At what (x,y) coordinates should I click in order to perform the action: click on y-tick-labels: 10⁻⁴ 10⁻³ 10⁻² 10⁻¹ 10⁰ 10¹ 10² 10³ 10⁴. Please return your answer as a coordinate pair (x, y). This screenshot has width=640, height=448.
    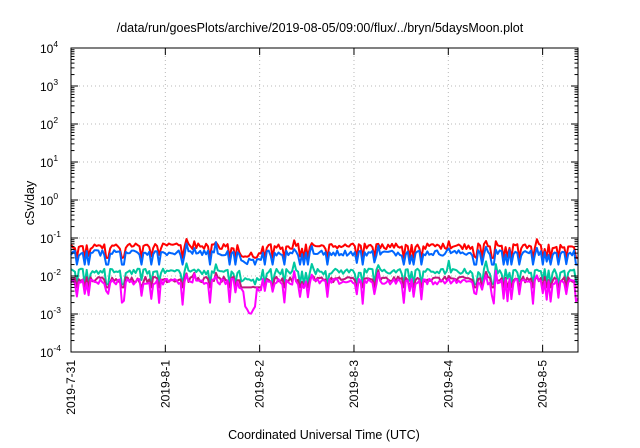
    Looking at the image, I should click on (50, 199).